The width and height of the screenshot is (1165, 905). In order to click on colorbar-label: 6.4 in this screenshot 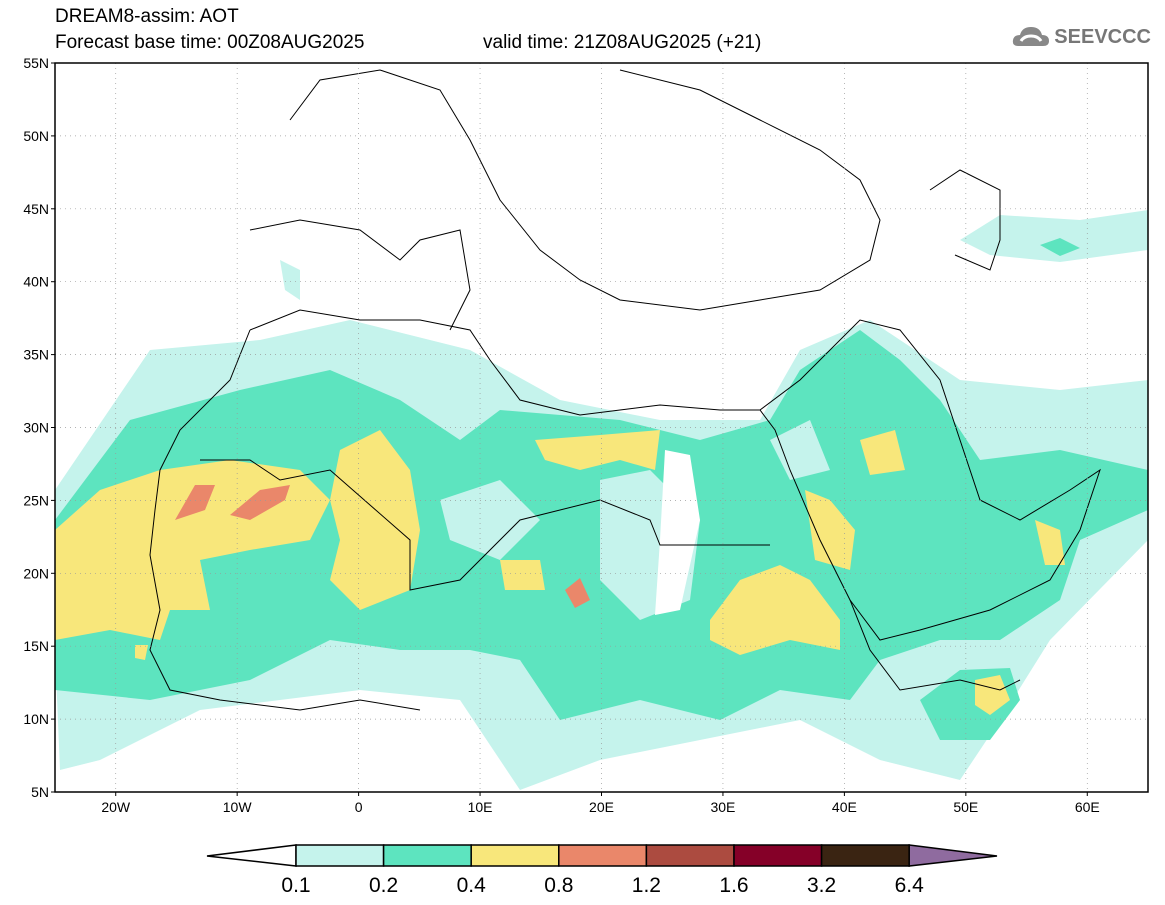, I will do `click(910, 885)`.